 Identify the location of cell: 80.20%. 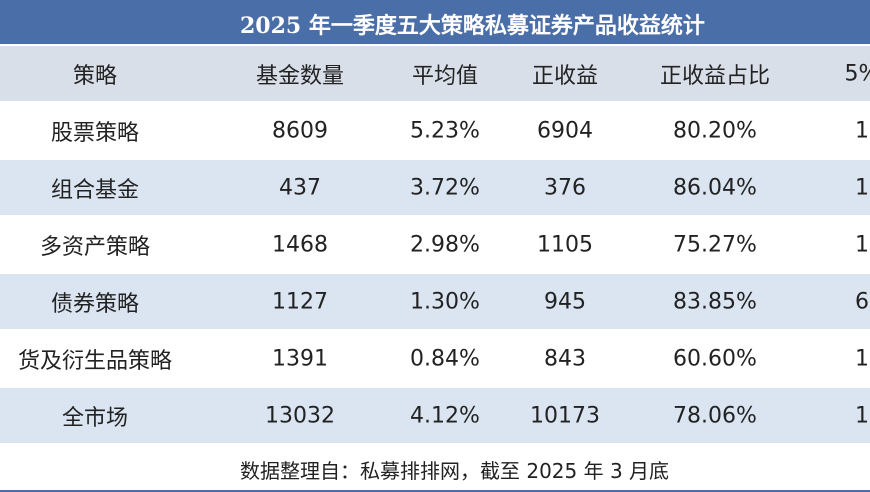
(715, 130).